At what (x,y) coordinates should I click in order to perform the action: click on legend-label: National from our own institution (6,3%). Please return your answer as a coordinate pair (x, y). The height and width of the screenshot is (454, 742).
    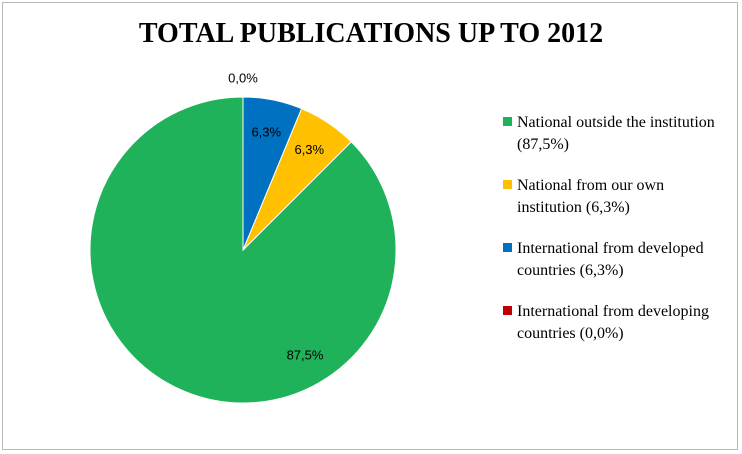
    Looking at the image, I should click on (591, 196).